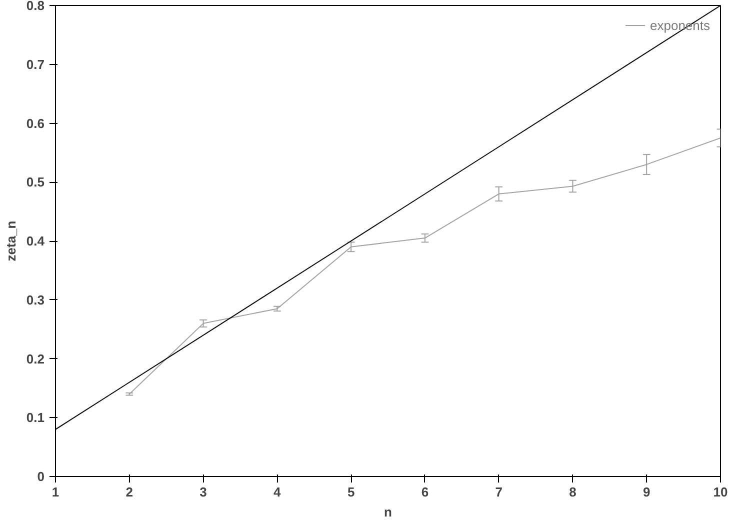 Image resolution: width=740 pixels, height=522 pixels. I want to click on y-tick-label: 0.4, so click(36, 241).